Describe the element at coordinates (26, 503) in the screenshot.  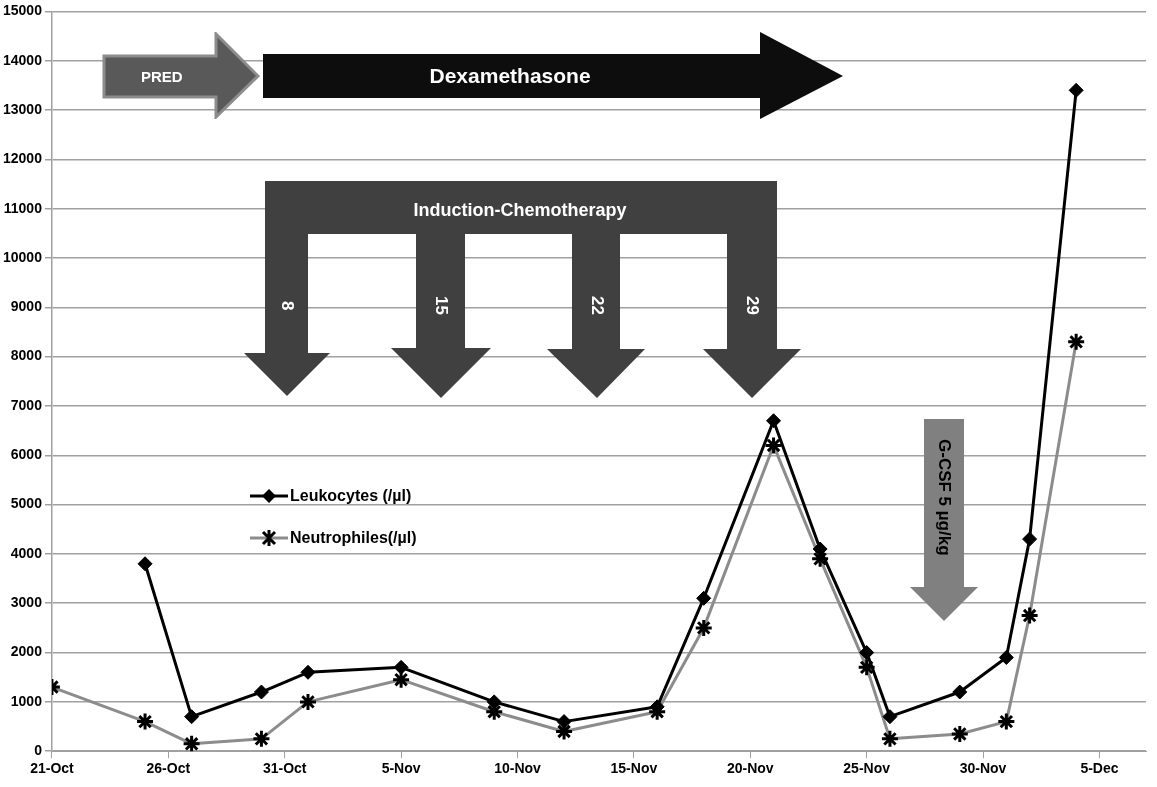
I see `y-tick-label: 5000` at that location.